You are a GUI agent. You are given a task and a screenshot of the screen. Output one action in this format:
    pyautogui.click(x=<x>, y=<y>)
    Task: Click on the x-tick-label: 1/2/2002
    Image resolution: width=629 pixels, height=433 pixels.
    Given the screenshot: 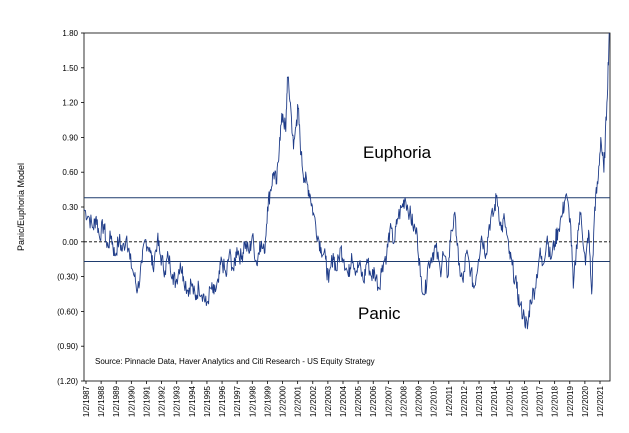 What is the action you would take?
    pyautogui.click(x=313, y=401)
    